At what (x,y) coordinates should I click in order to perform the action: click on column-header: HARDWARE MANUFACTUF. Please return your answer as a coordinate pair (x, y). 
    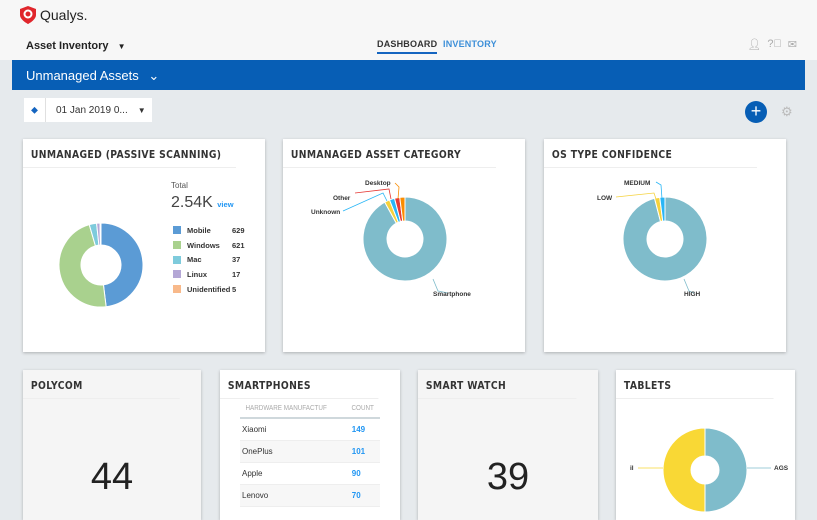
    Looking at the image, I should click on (295, 409).